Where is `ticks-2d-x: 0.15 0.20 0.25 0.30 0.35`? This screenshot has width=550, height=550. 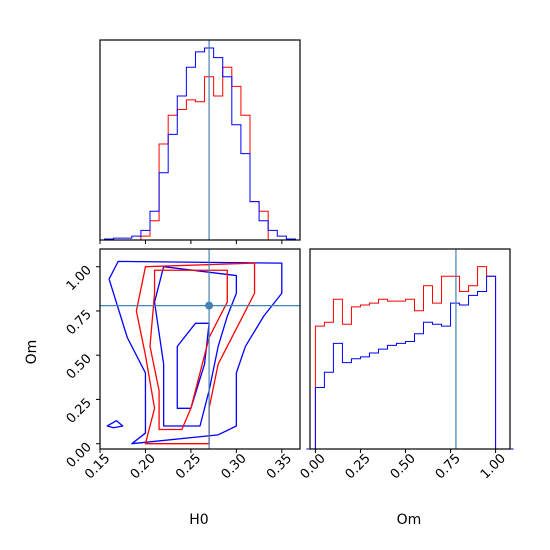
ticks-2d-x: 0.15 0.20 0.25 0.30 0.35 is located at coordinates (188, 465).